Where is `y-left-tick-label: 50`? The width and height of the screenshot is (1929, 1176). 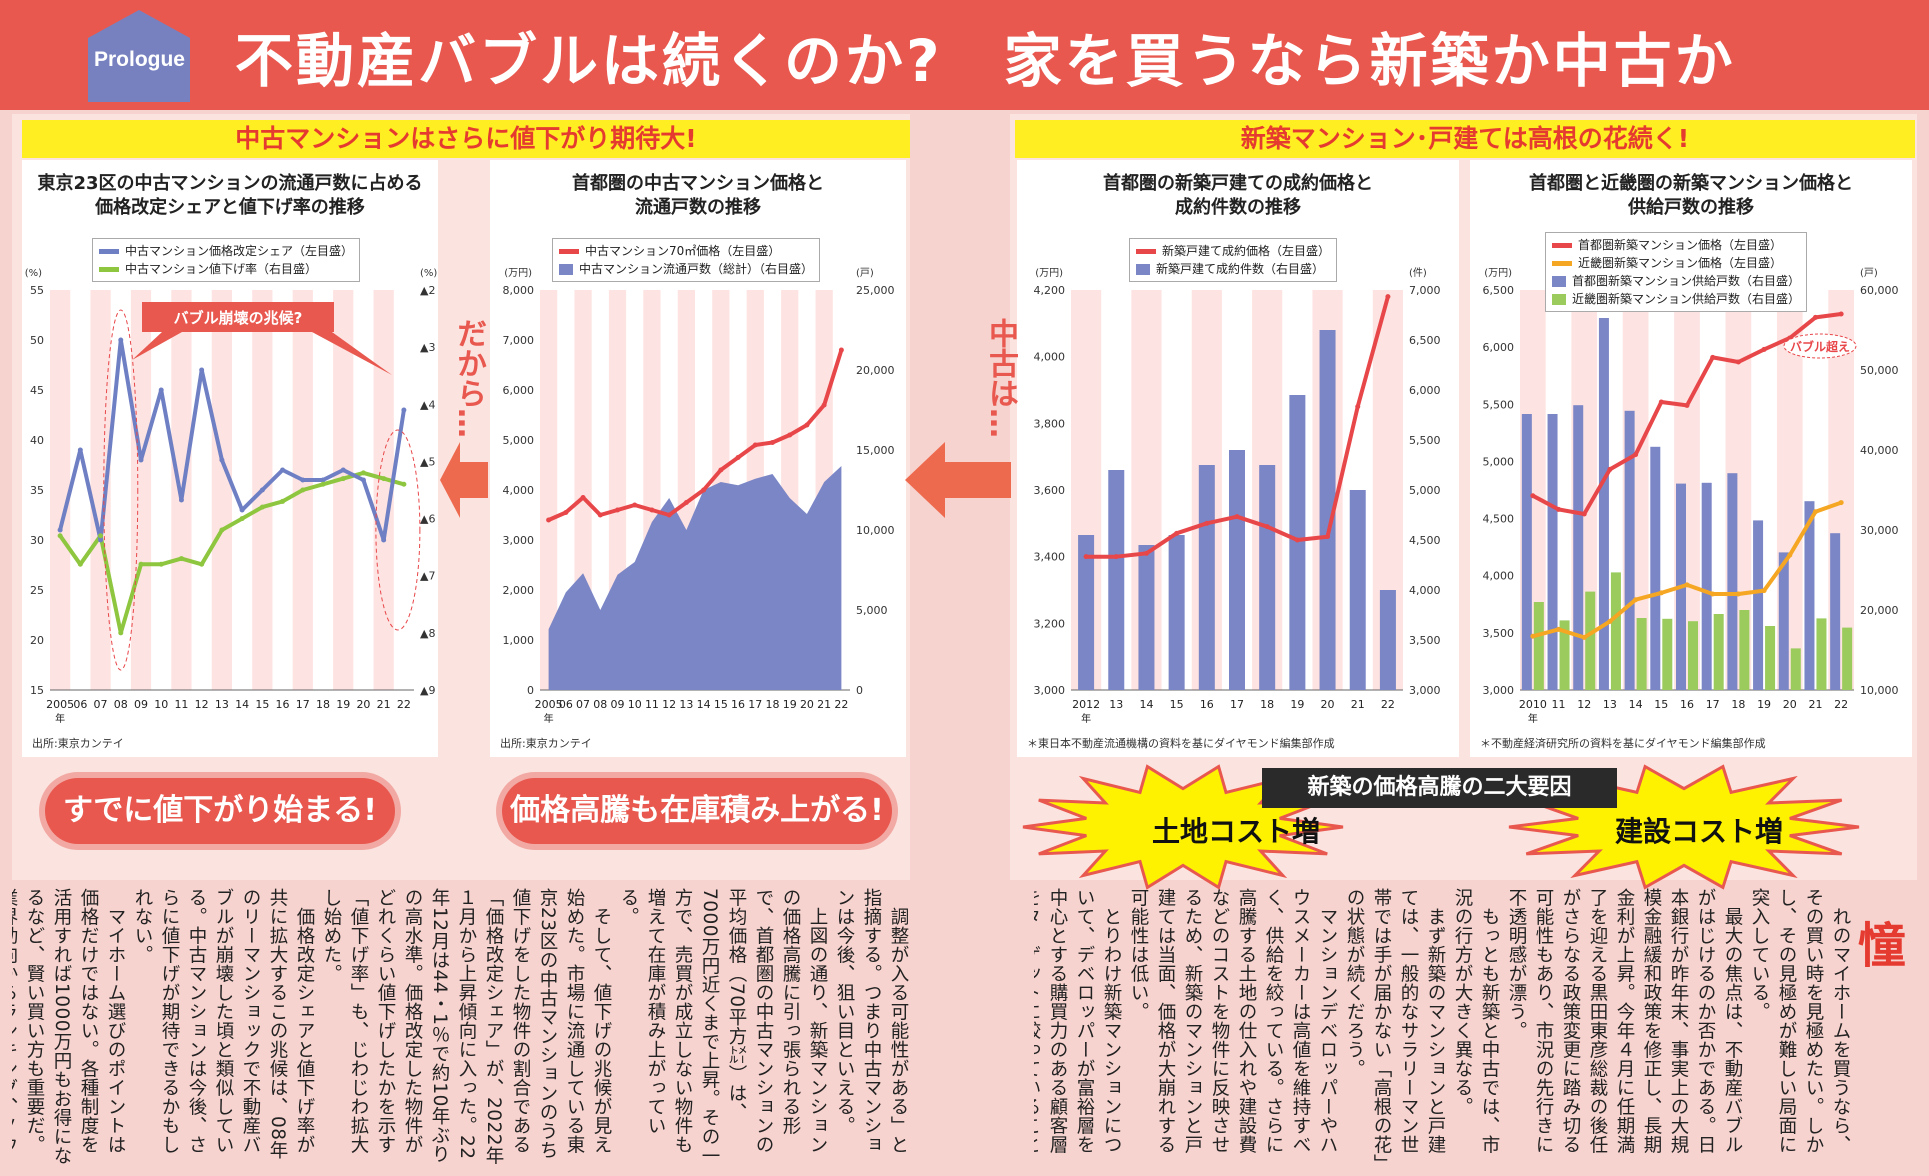 y-left-tick-label: 50 is located at coordinates (37, 340).